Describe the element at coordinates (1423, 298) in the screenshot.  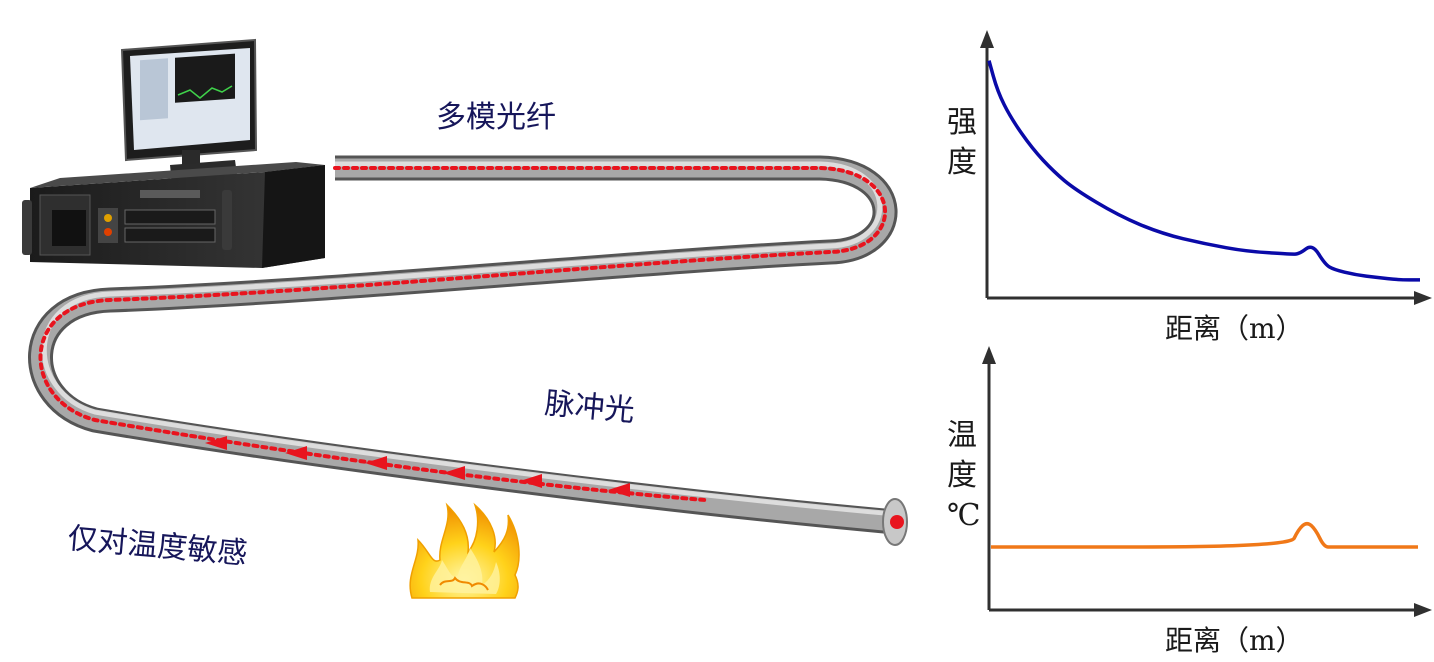
I see `intensity-x-arrow` at that location.